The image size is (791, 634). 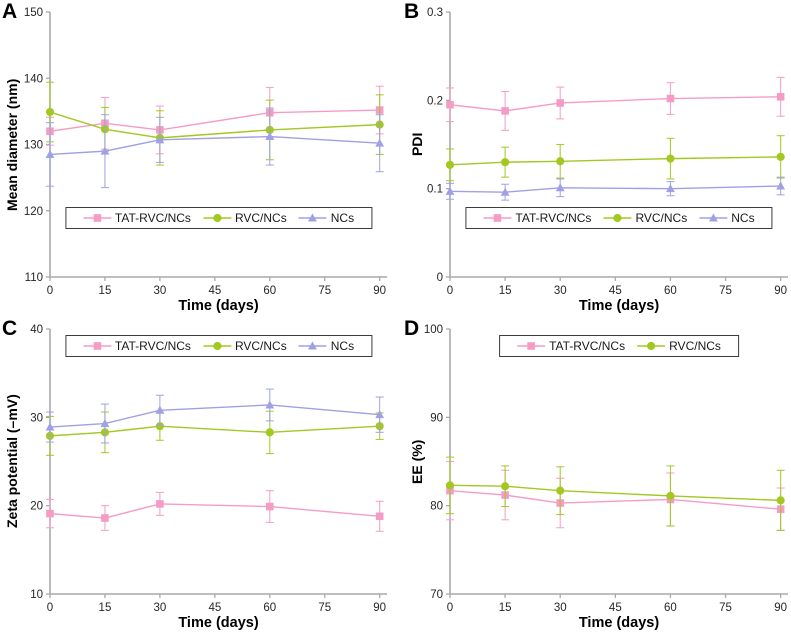 I want to click on legend-label: NCs, so click(x=342, y=346).